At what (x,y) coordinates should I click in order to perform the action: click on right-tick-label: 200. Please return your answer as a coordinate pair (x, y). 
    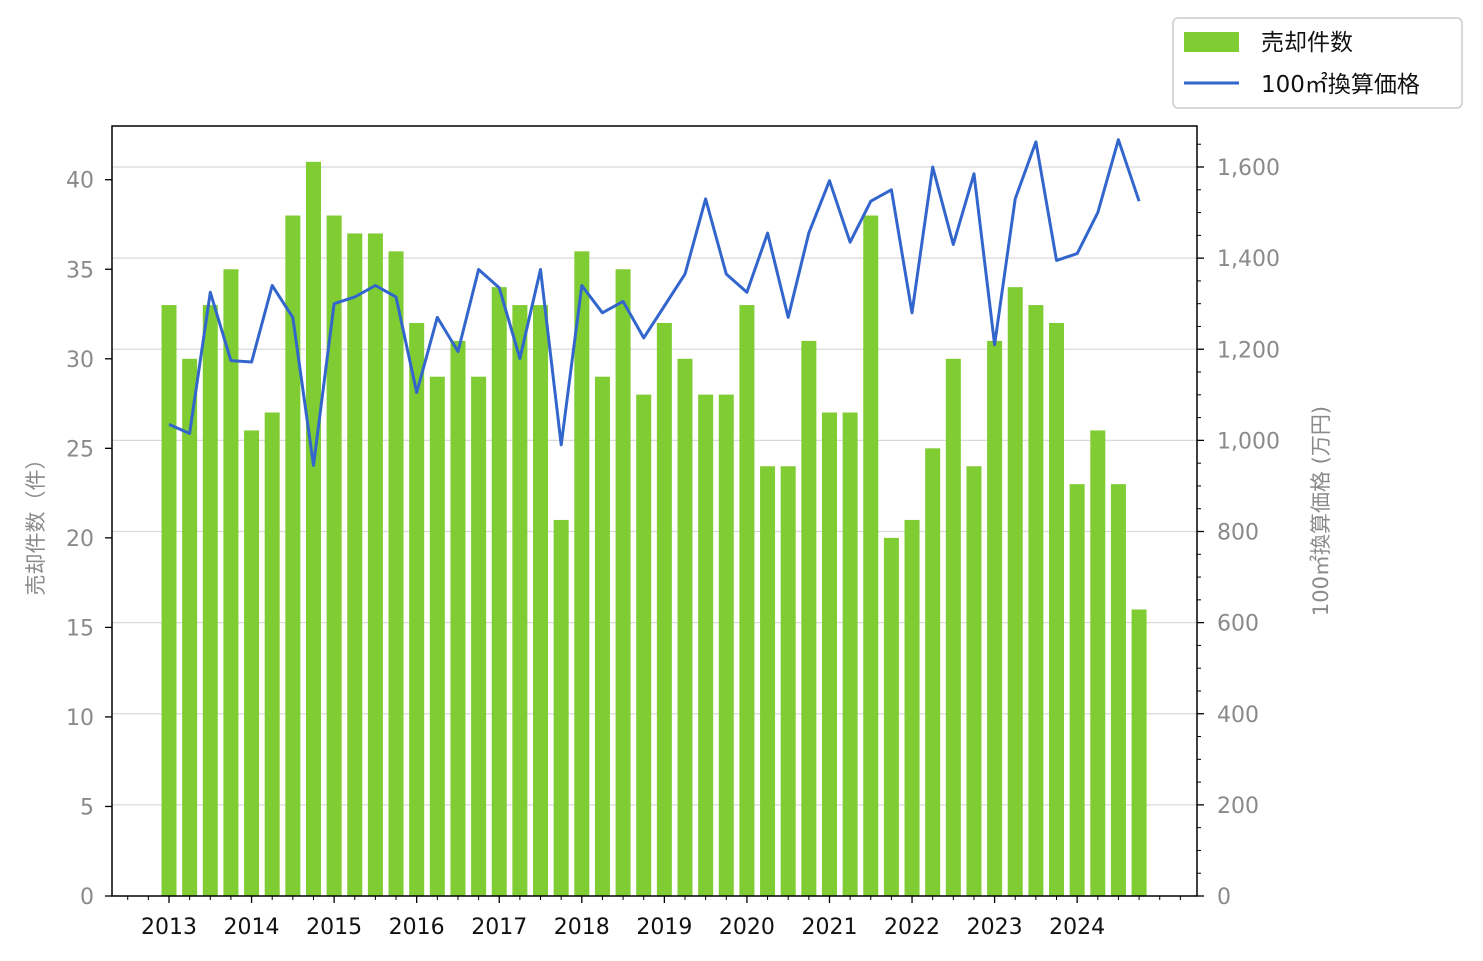
    Looking at the image, I should click on (1238, 806).